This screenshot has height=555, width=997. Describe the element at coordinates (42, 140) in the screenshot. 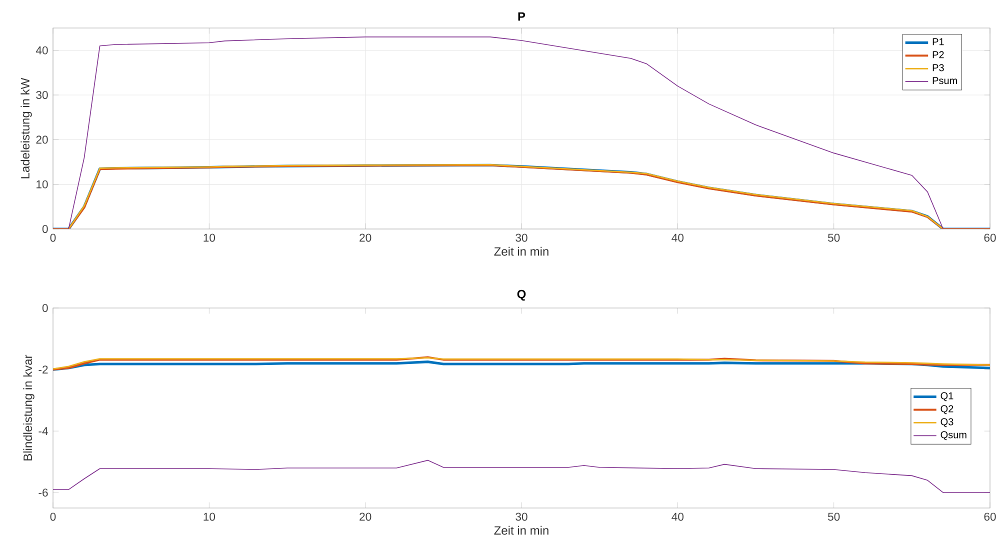

I see `y-tick-label: 20` at that location.